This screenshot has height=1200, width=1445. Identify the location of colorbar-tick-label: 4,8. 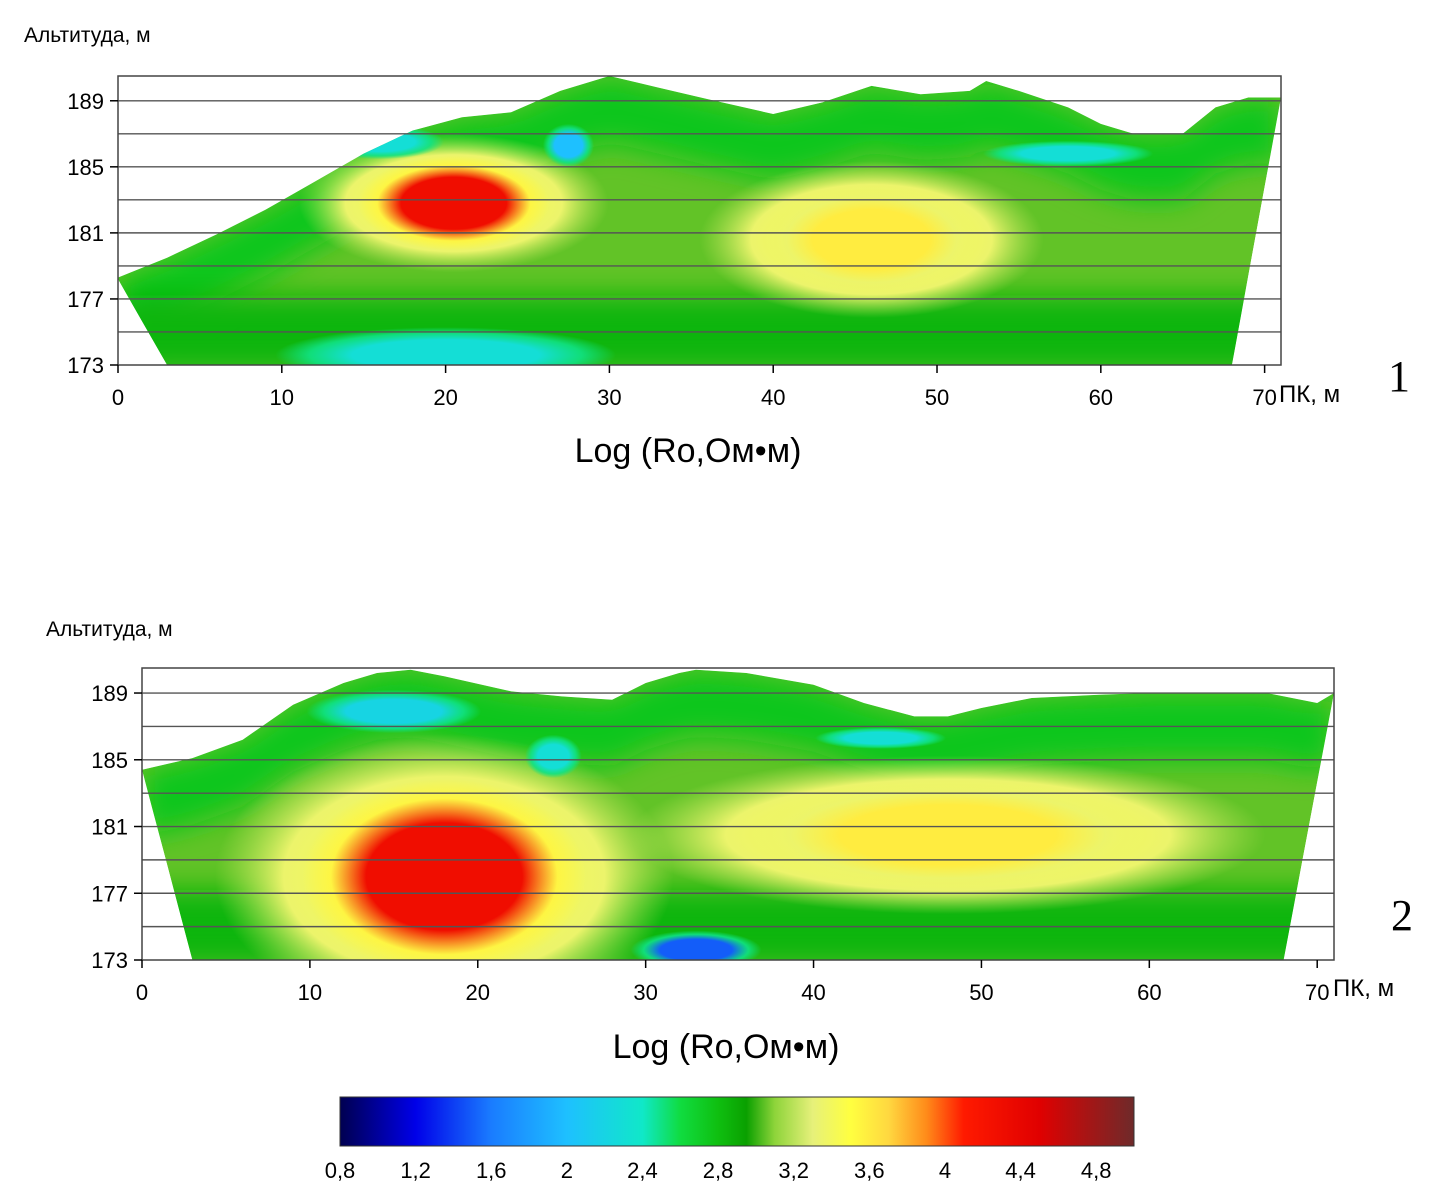
(1096, 1170).